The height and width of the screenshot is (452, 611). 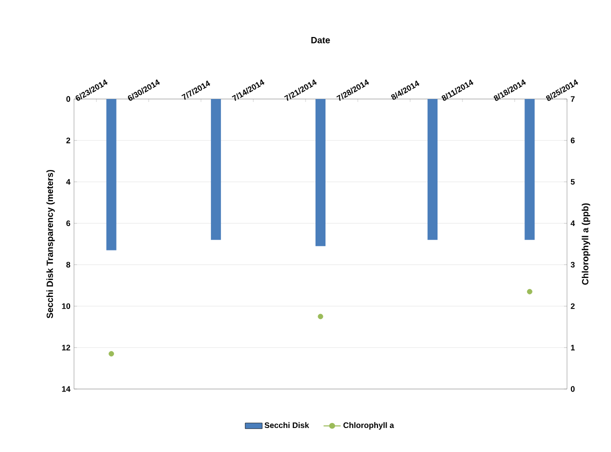 What do you see at coordinates (50, 244) in the screenshot?
I see `y-axis-title: Secchi Disk Transparency (meters)` at bounding box center [50, 244].